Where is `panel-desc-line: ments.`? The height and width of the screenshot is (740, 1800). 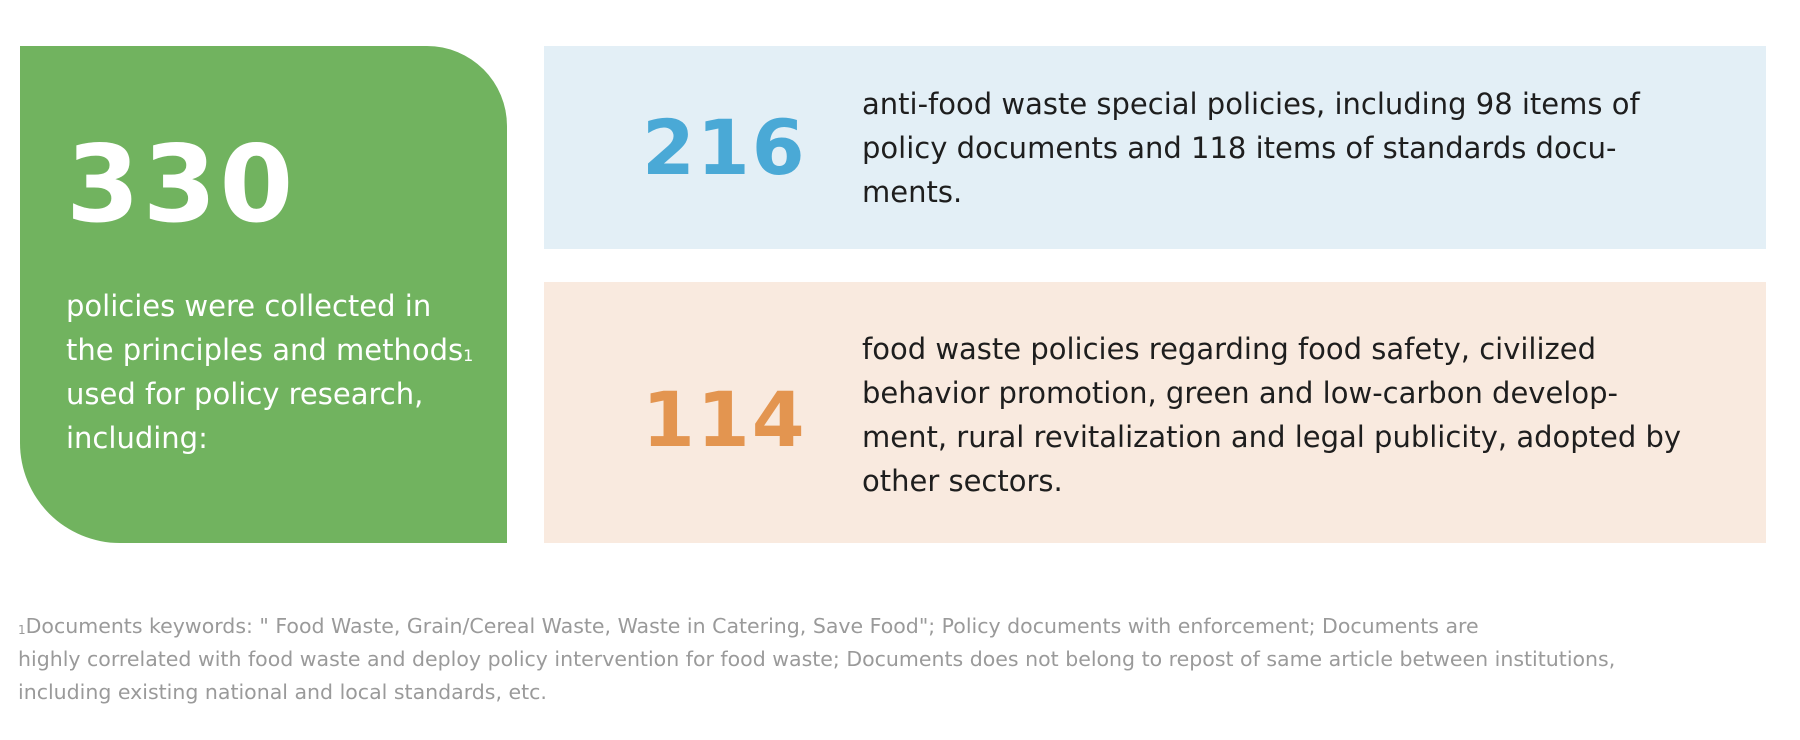 panel-desc-line: ments. is located at coordinates (912, 192).